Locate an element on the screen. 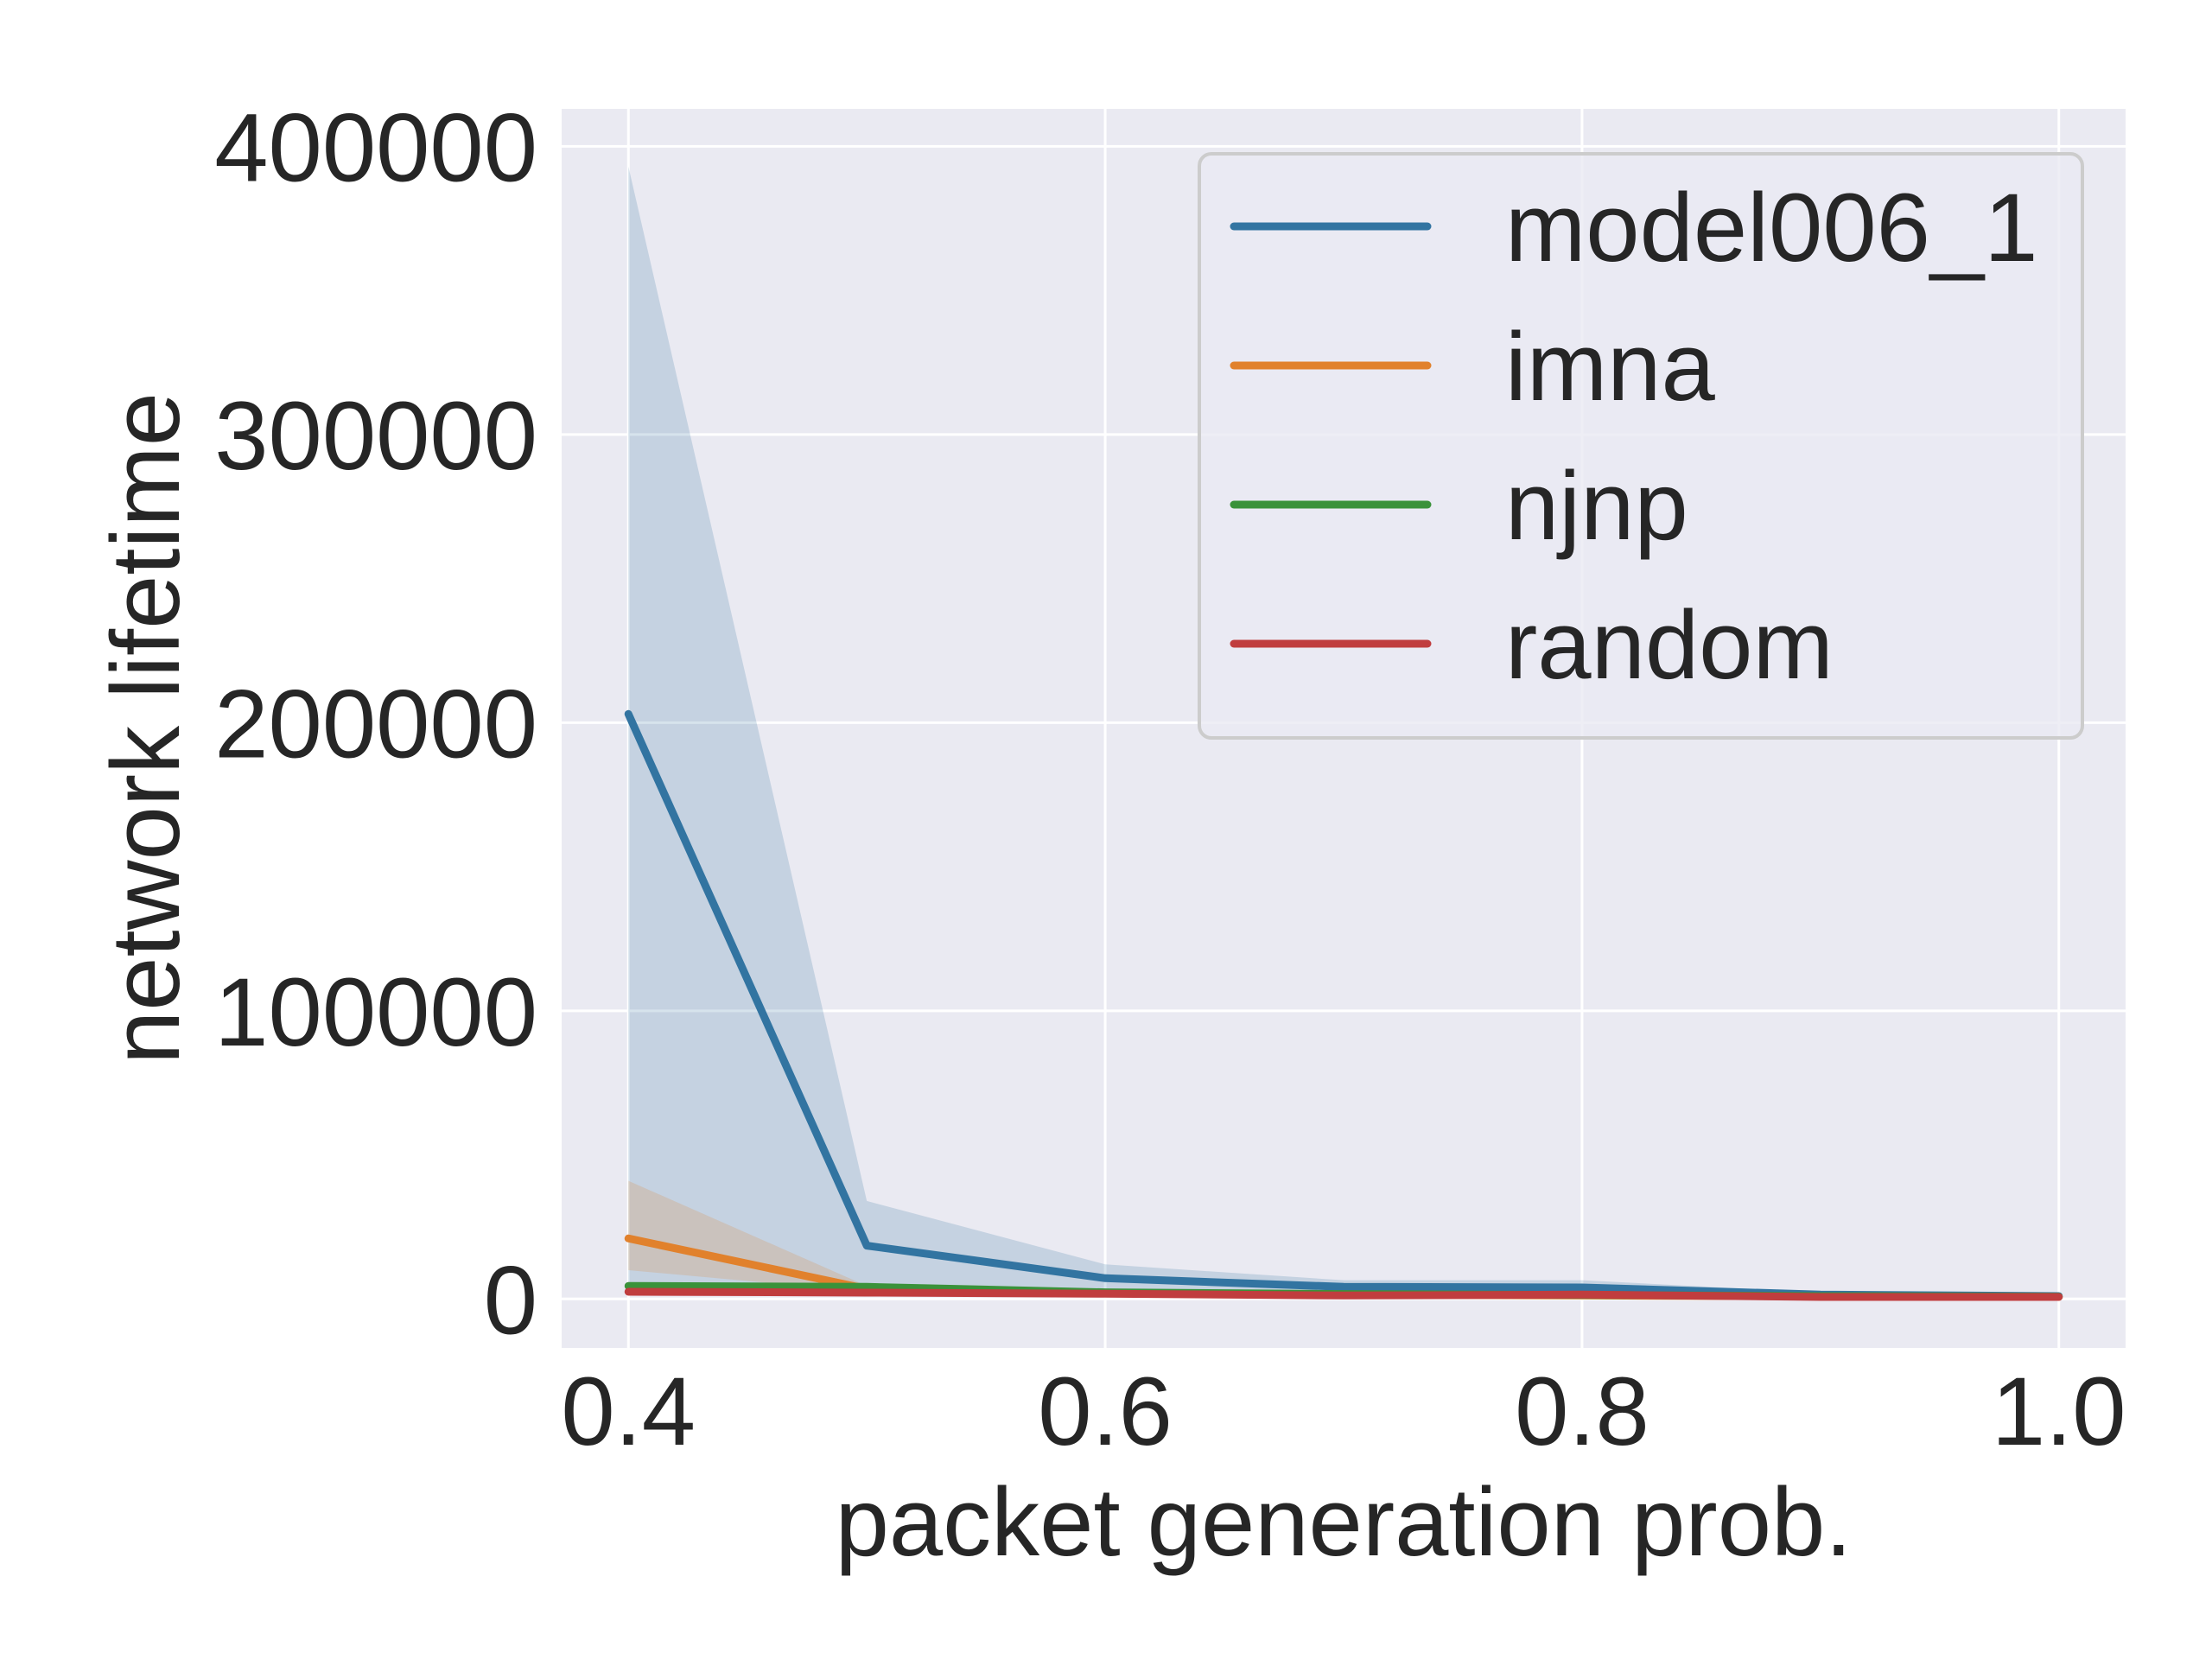  x-tick-label: 0.8 is located at coordinates (1582, 1411).